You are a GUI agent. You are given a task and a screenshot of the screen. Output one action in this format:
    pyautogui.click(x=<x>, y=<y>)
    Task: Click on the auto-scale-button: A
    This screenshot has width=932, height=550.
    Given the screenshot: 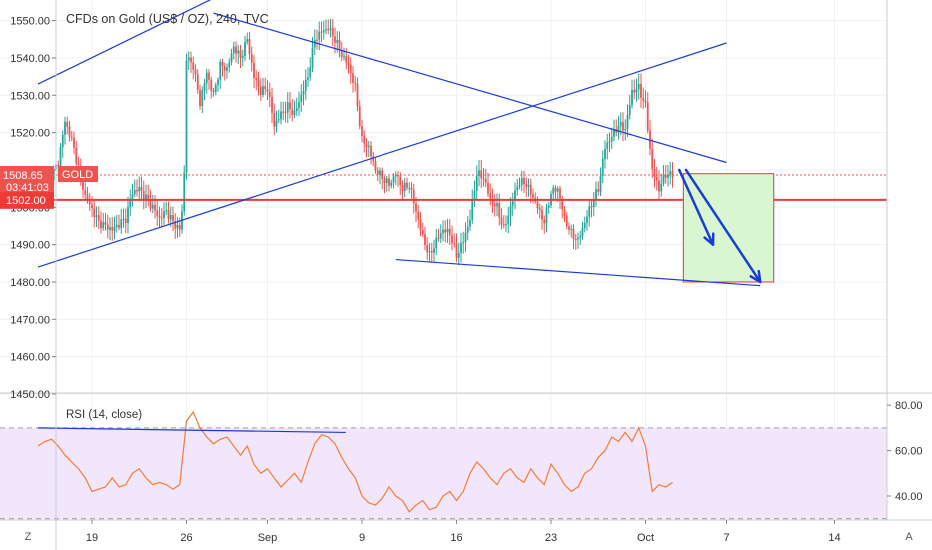 What is the action you would take?
    pyautogui.click(x=909, y=537)
    